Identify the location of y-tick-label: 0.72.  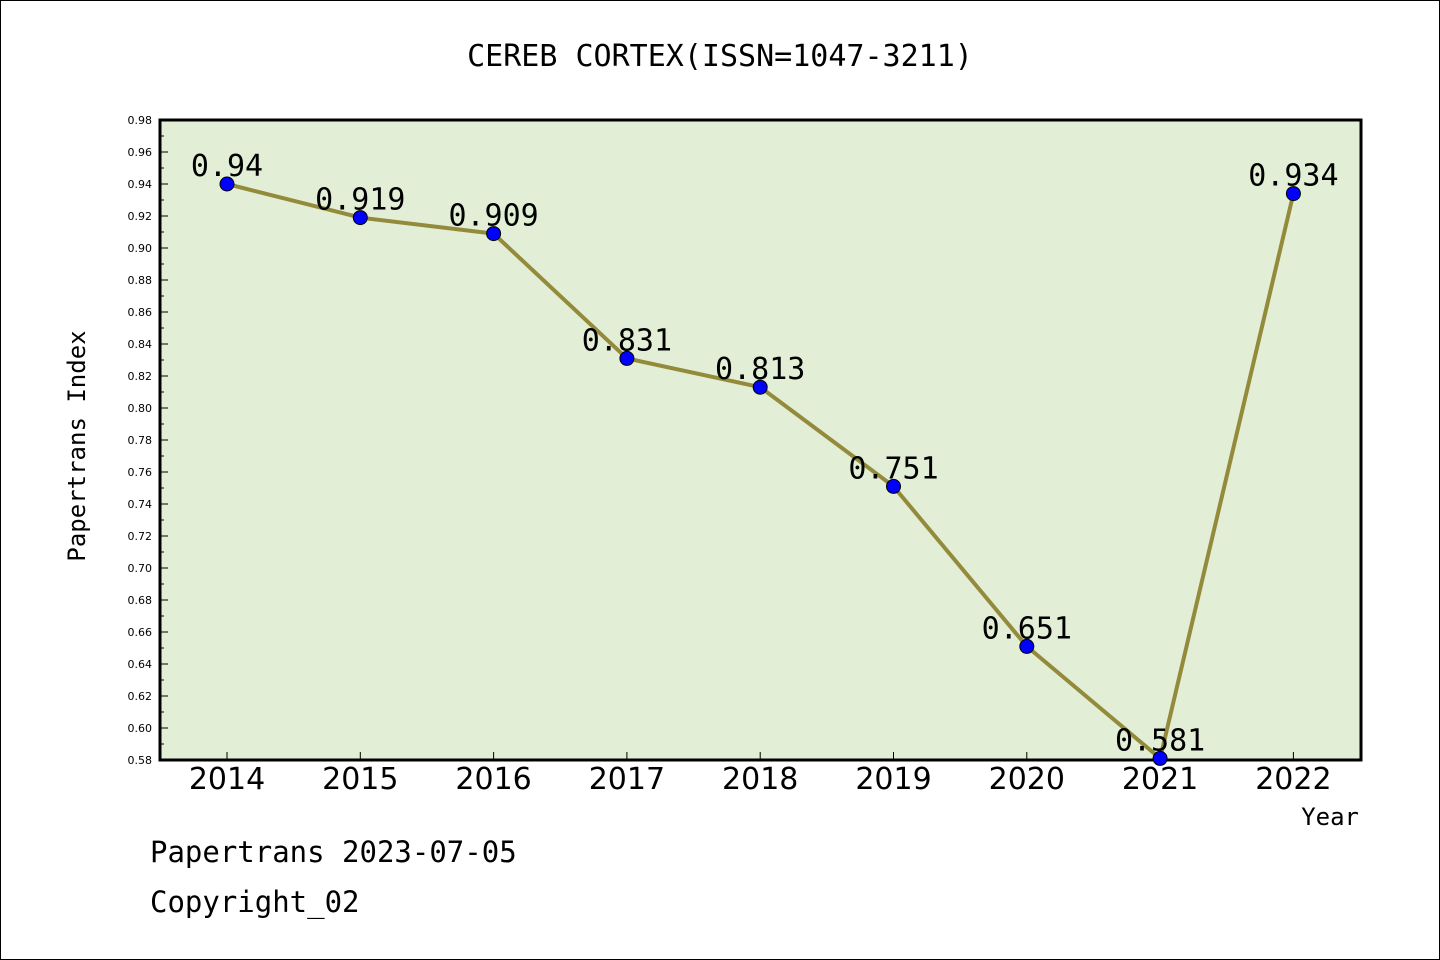
(140, 536).